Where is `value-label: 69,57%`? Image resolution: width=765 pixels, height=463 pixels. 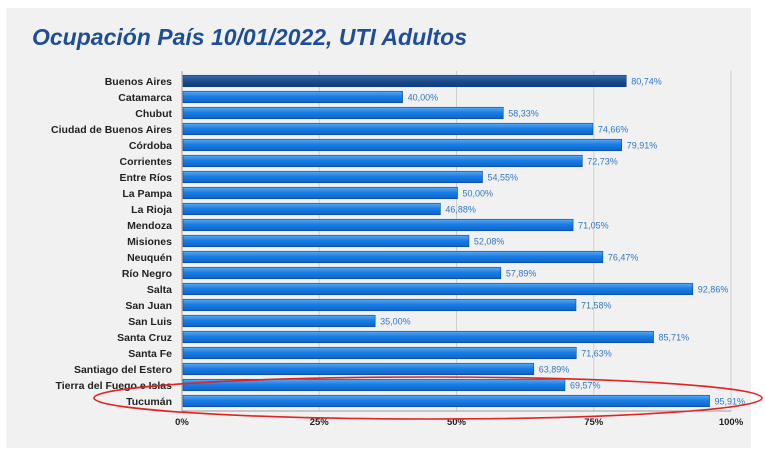
value-label: 69,57% is located at coordinates (585, 385).